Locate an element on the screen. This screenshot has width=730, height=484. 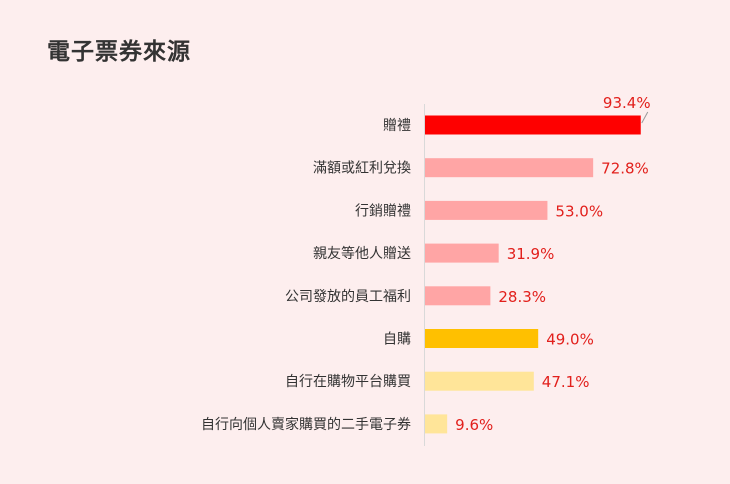
category-label: 自行在購物平台購買 is located at coordinates (348, 382).